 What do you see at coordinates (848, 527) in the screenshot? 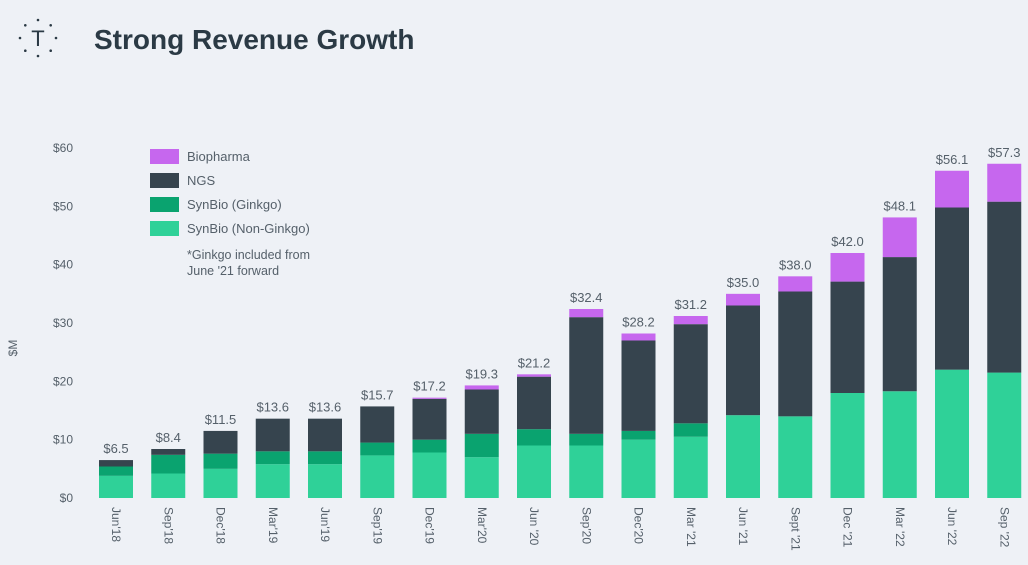
I see `x-tick-label: Dec '21` at bounding box center [848, 527].